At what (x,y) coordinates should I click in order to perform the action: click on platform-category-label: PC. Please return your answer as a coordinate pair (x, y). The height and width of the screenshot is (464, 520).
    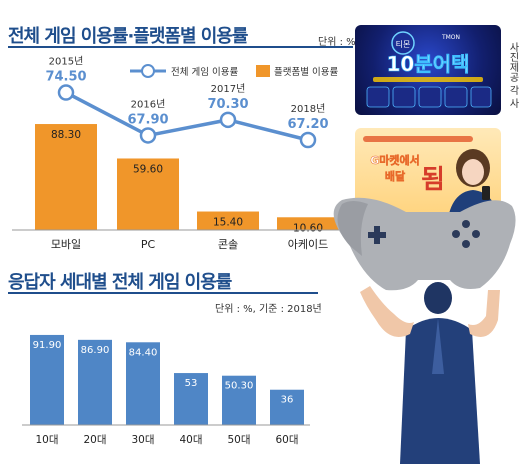
    Looking at the image, I should click on (148, 244).